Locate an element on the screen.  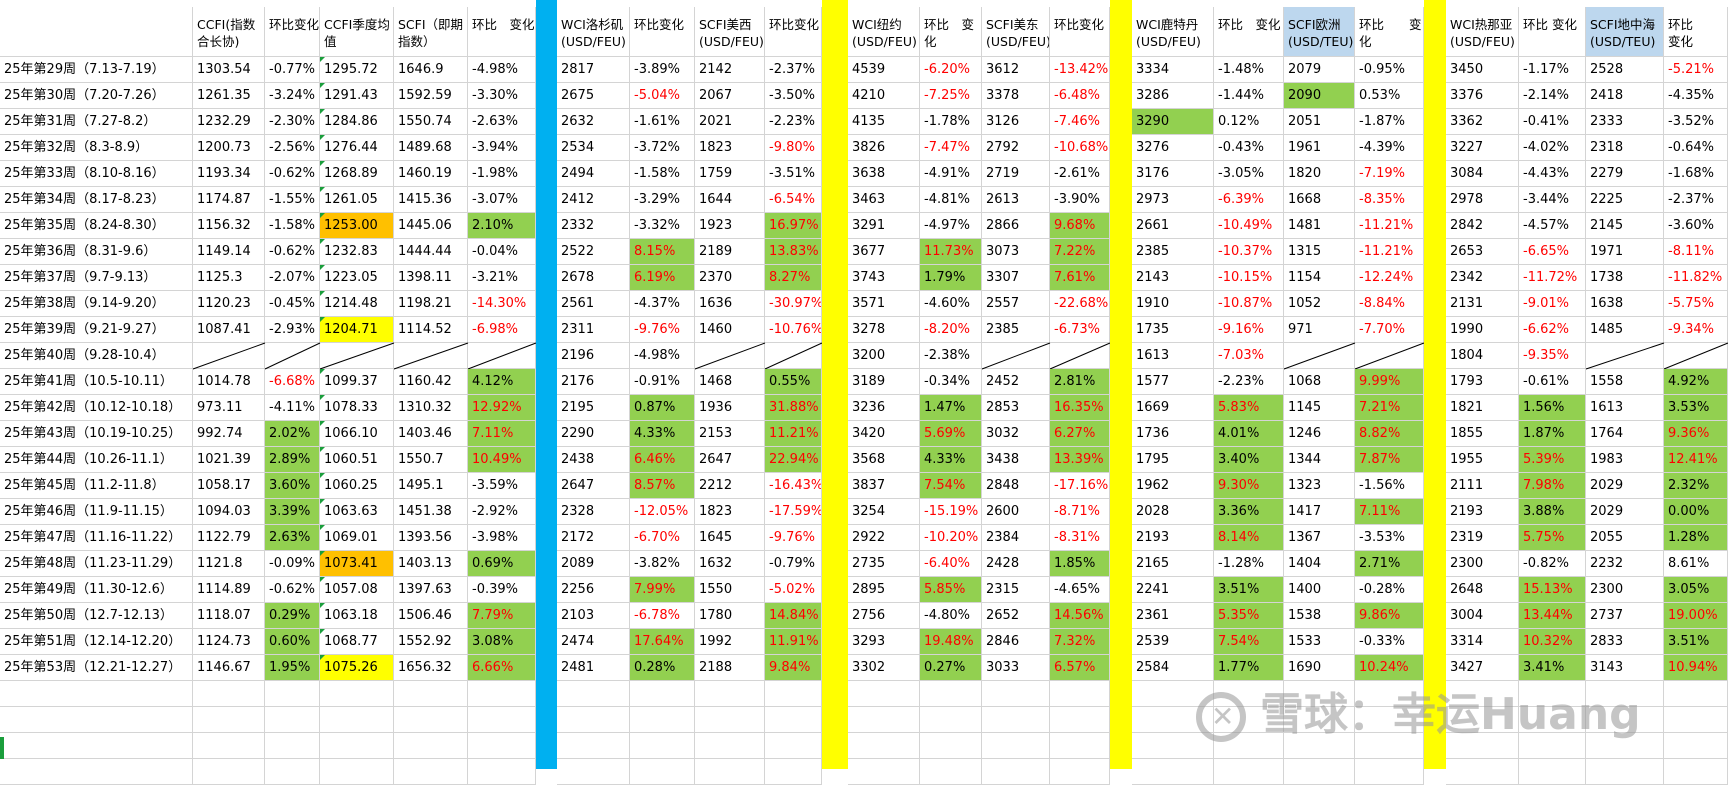
table-cell: 2029 is located at coordinates (1625, 512).